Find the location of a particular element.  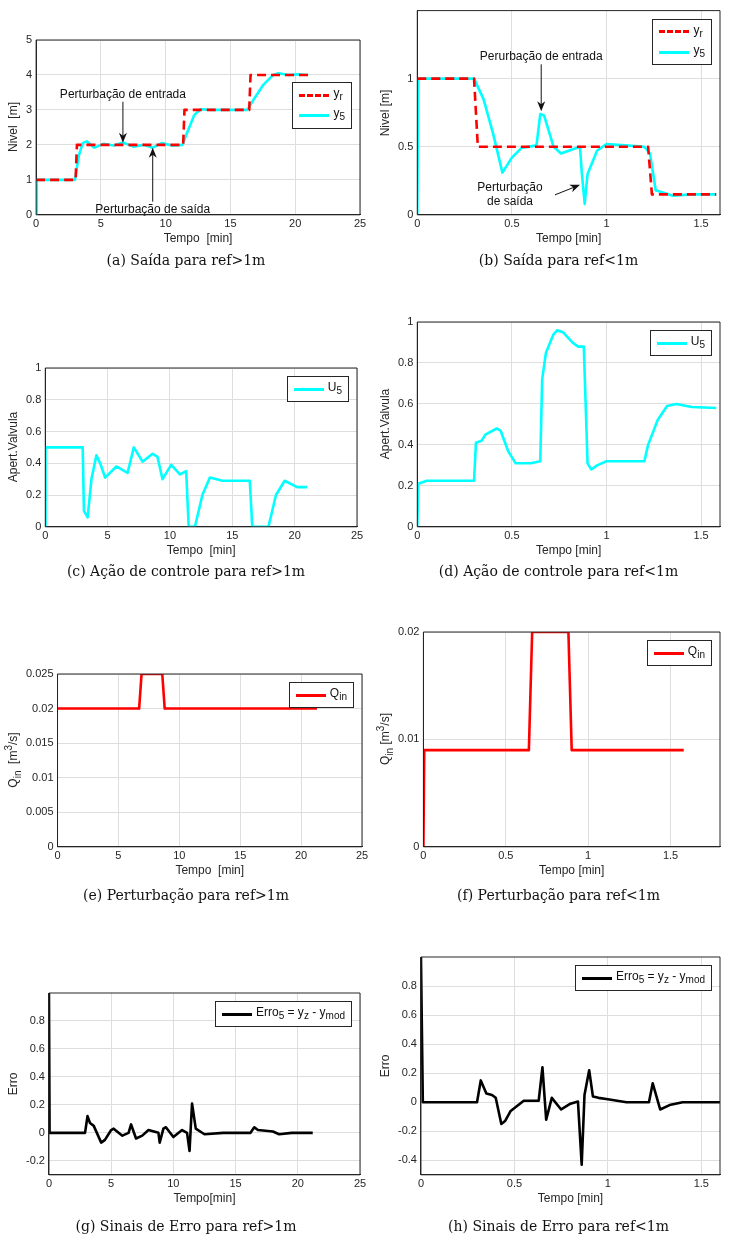

annotation: Perturbação de entrada is located at coordinates (123, 94).